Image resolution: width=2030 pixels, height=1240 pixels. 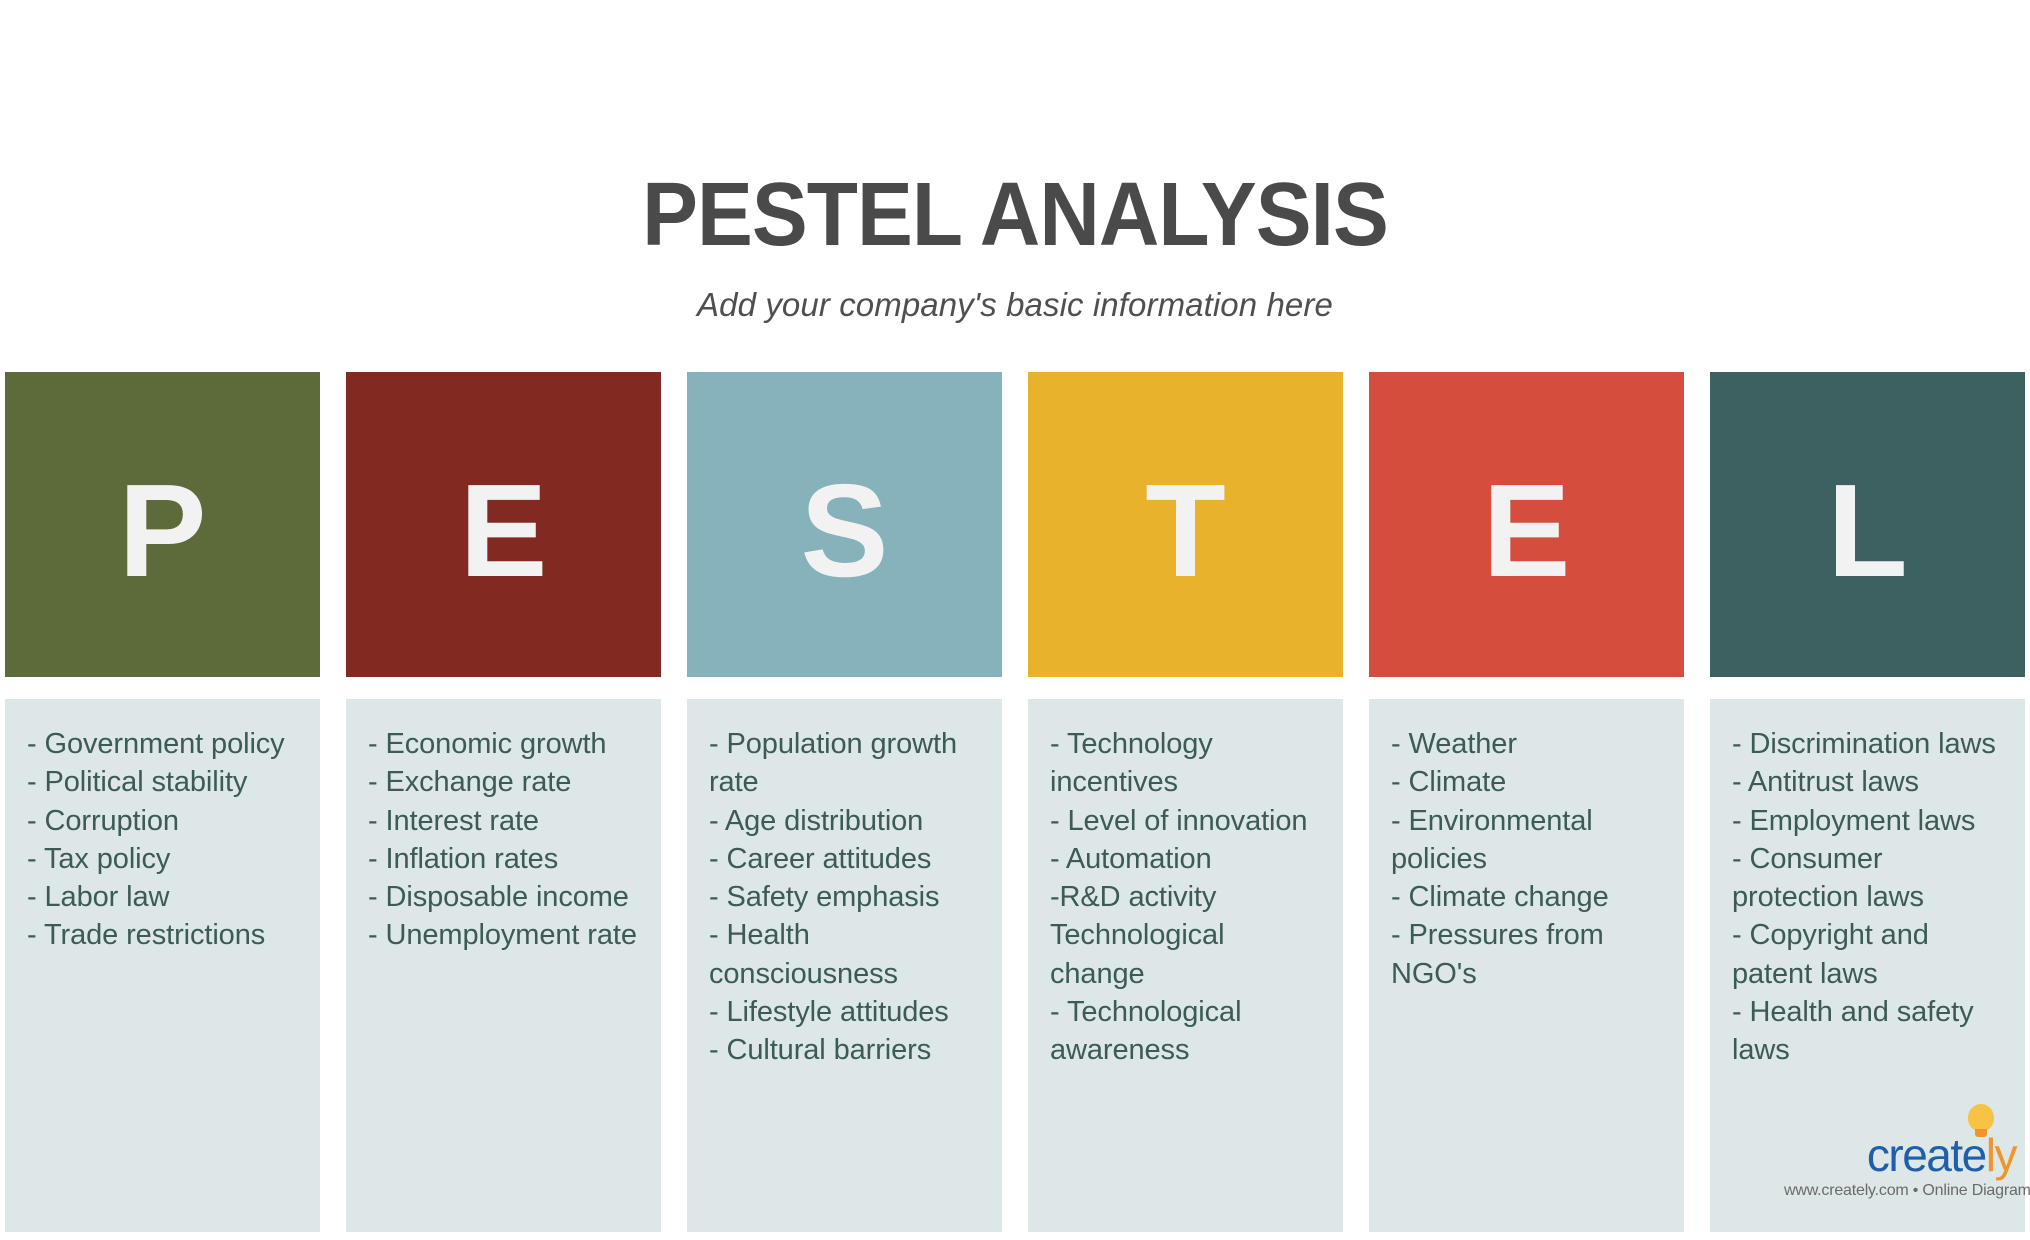 What do you see at coordinates (2001, 1155) in the screenshot?
I see `creately-logo-text-accent: ly` at bounding box center [2001, 1155].